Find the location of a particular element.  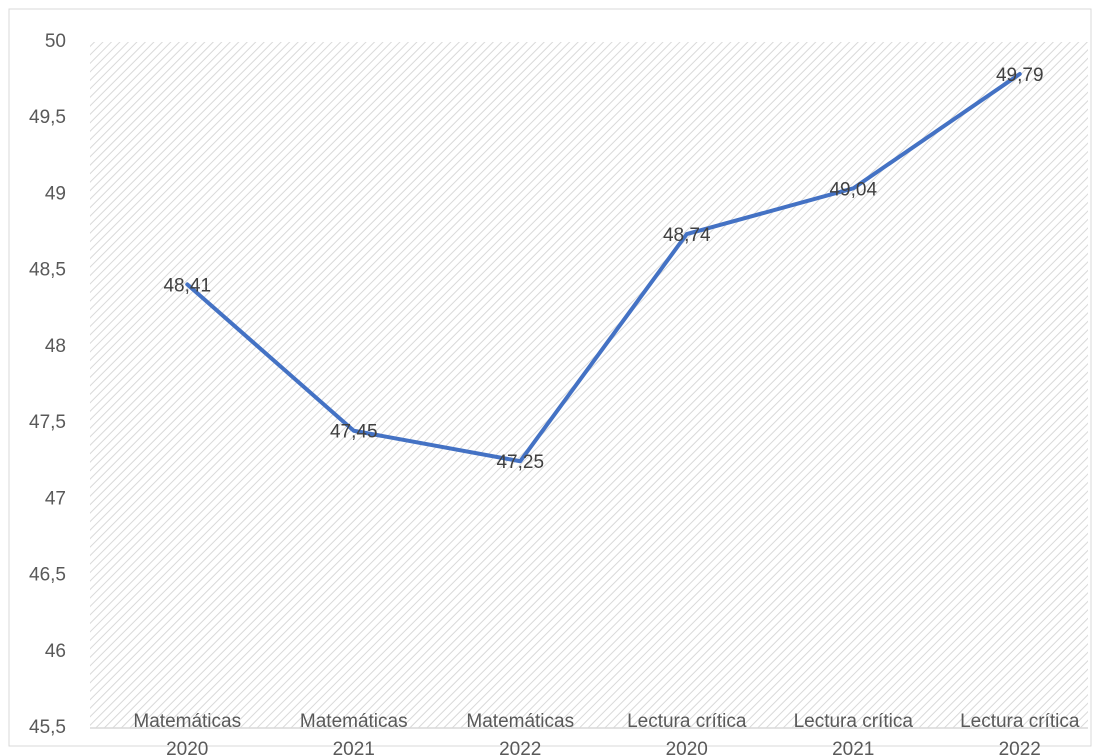

x-tick-label: Matemáticas 2022 is located at coordinates (520, 733).